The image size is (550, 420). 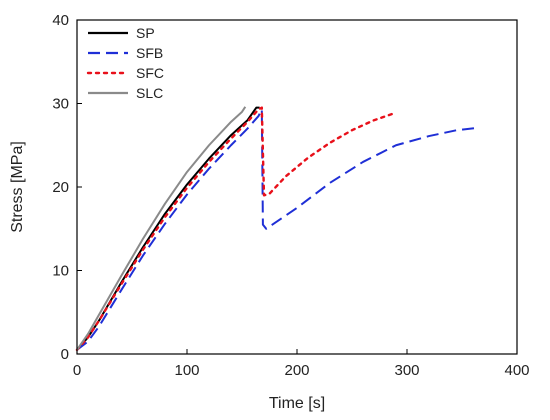 What do you see at coordinates (60, 20) in the screenshot?
I see `y-tick-label: 40` at bounding box center [60, 20].